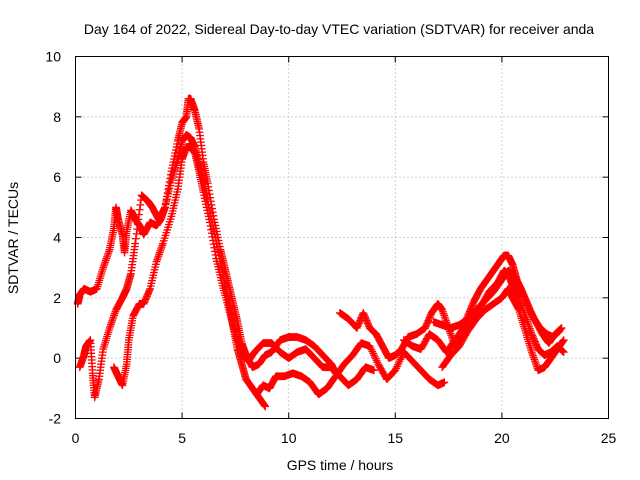 Image resolution: width=640 pixels, height=480 pixels. I want to click on y-tick-label: 2, so click(57, 298).